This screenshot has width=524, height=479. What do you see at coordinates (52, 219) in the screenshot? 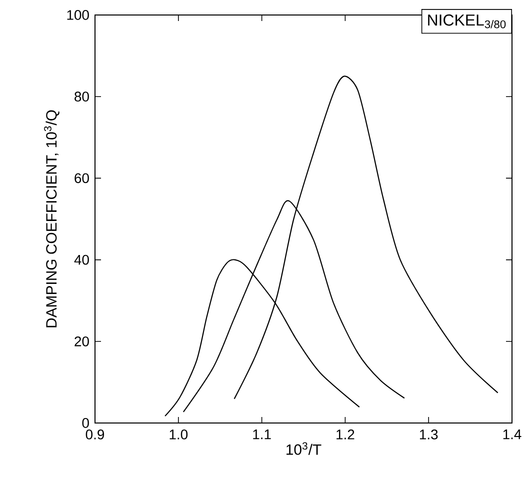
I see `y-axis-title: DAMPING COEFFICIENT, 10$^{3}$/Q` at bounding box center [52, 219].